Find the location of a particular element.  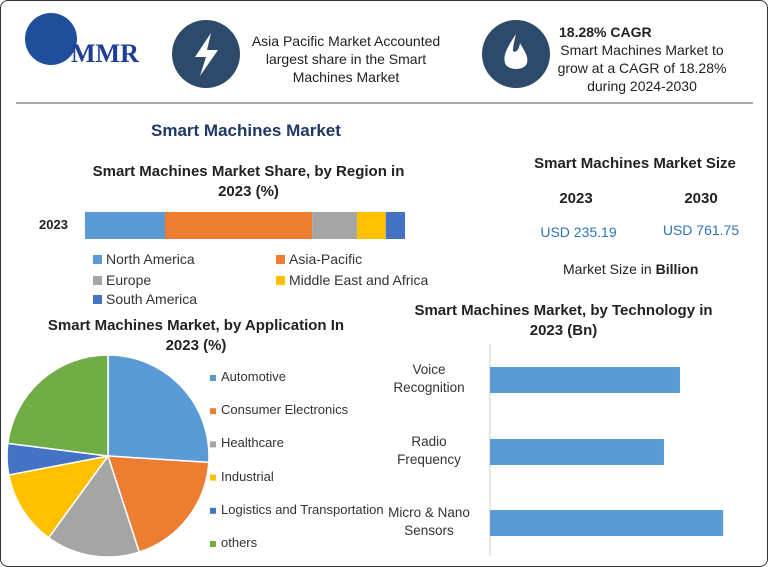

unit: Billion is located at coordinates (677, 269).